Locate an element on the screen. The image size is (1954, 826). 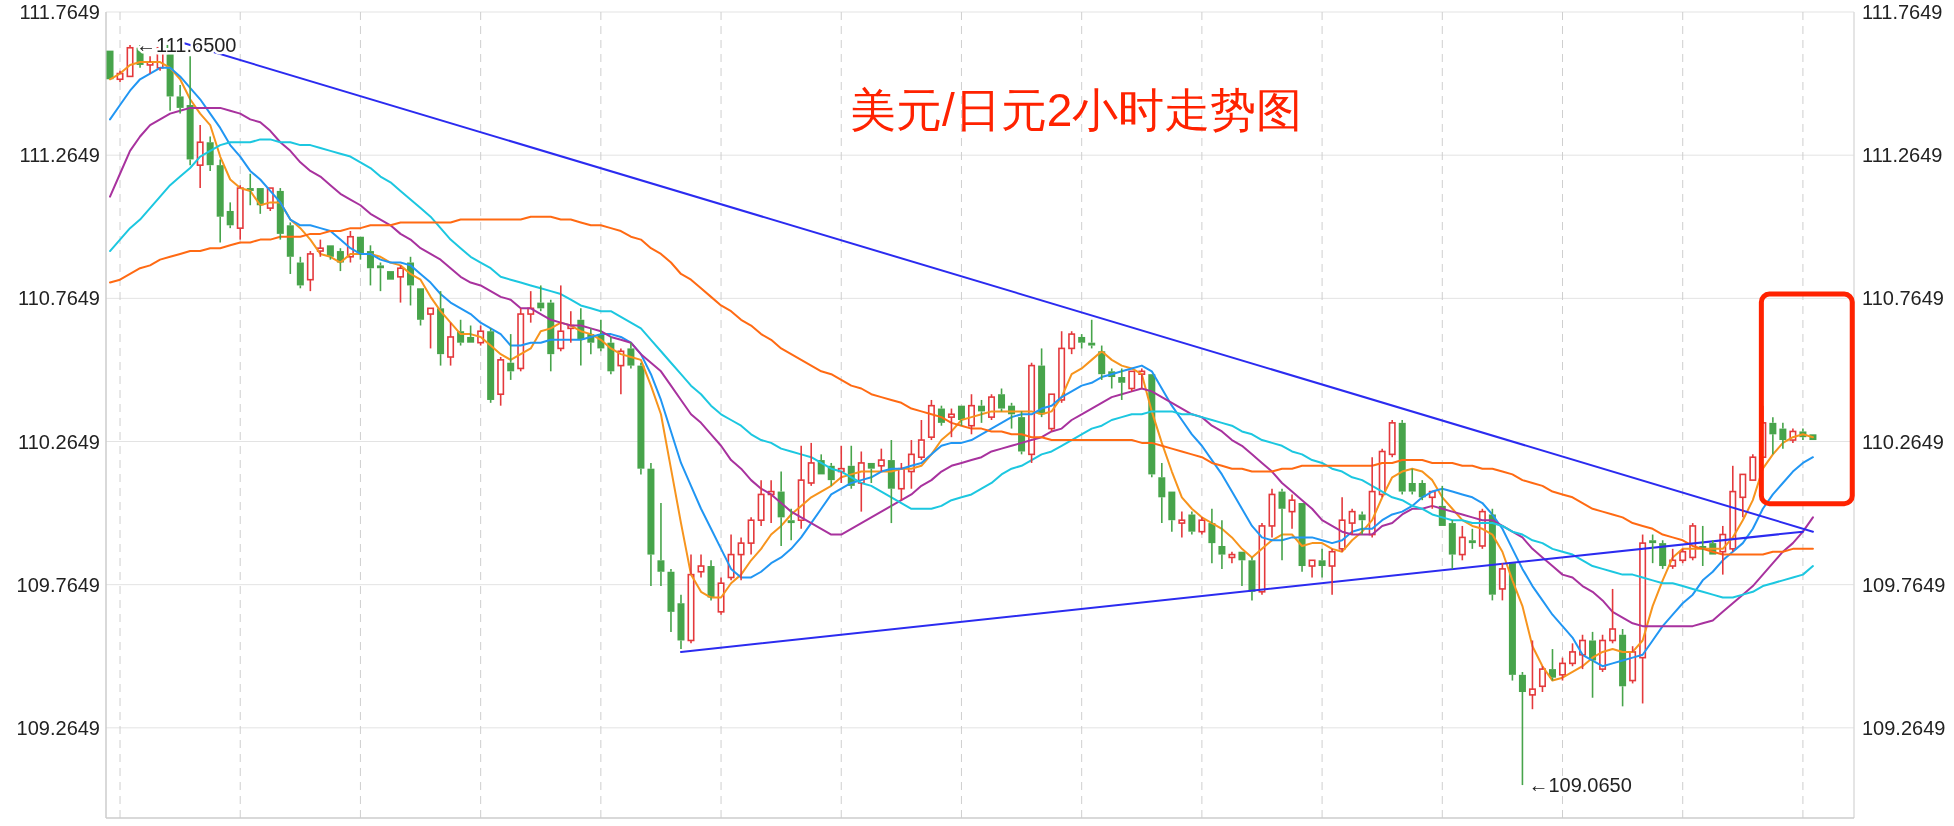
y2-tick-label: 111.7649 is located at coordinates (1902, 12).